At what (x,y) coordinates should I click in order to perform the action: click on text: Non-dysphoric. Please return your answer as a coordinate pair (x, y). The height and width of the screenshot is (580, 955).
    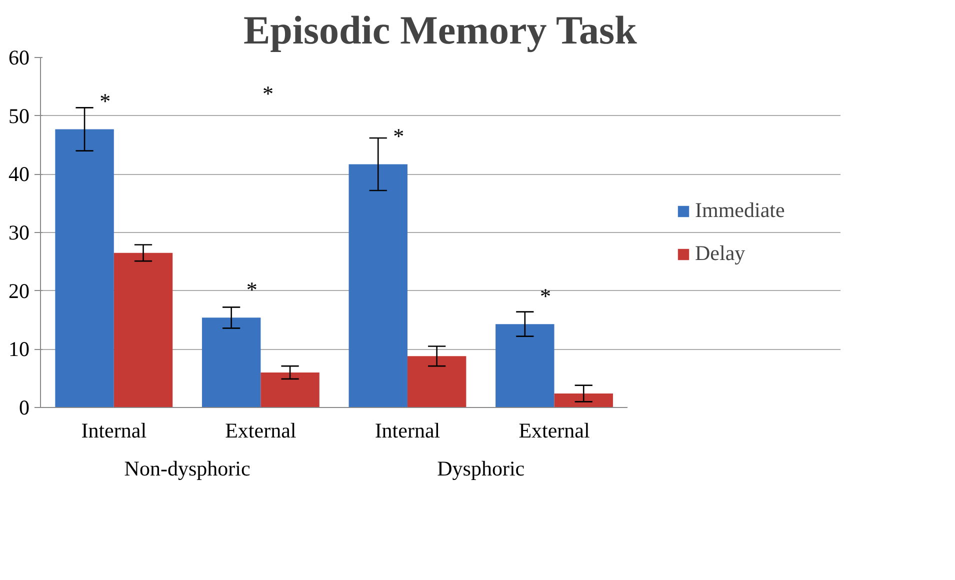
    Looking at the image, I should click on (187, 468).